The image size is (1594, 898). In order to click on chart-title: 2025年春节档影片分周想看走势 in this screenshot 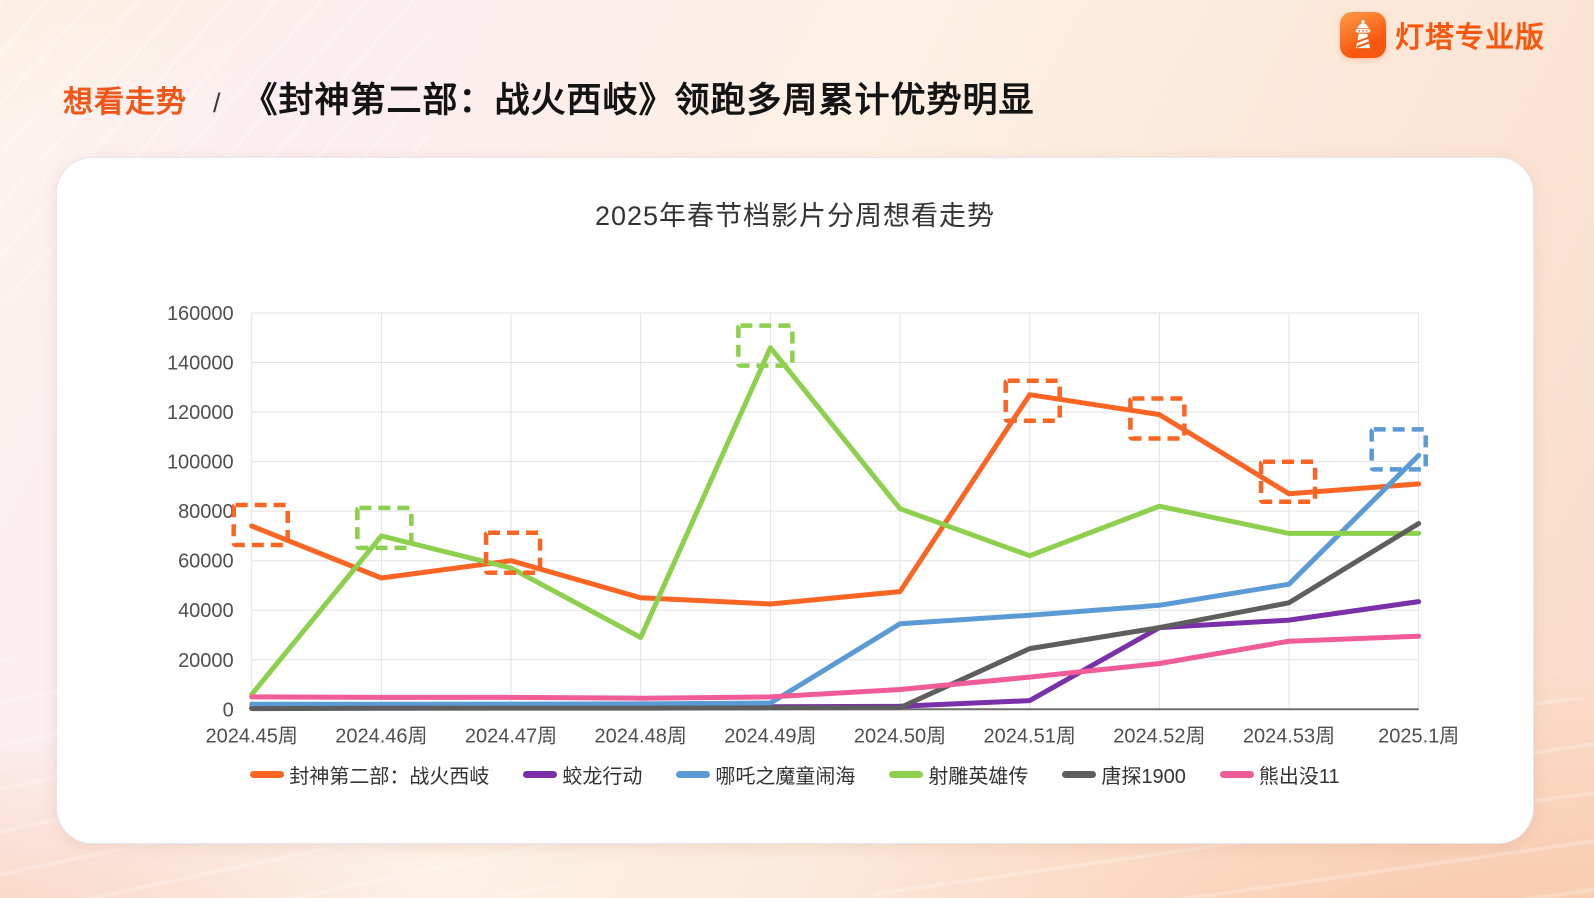, I will do `click(795, 216)`.